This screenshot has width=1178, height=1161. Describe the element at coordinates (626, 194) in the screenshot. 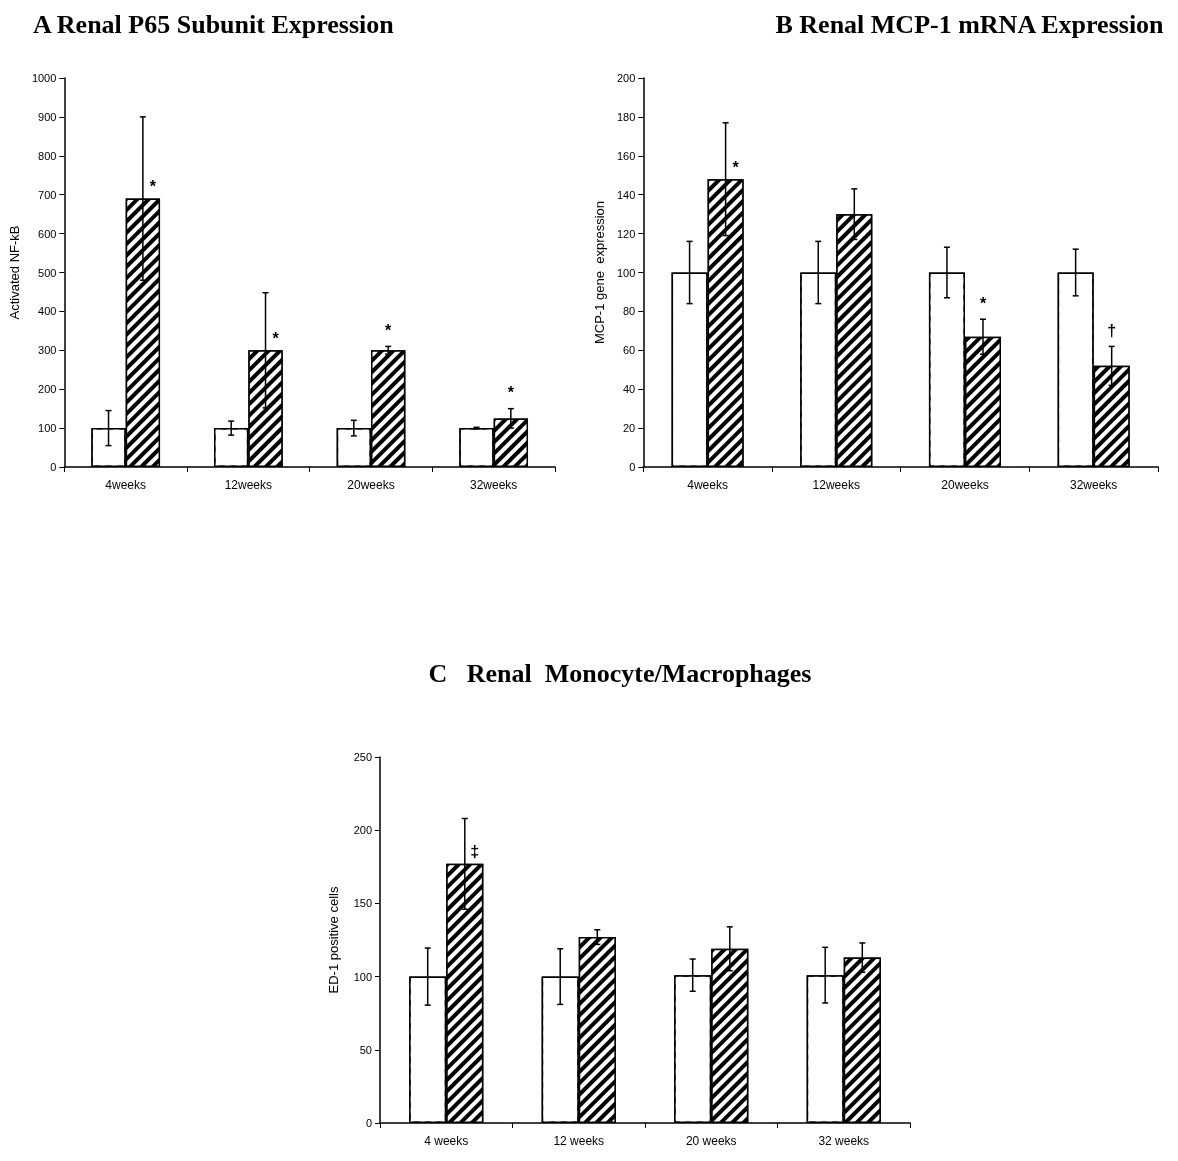

I see `y-tick-label: 140` at that location.